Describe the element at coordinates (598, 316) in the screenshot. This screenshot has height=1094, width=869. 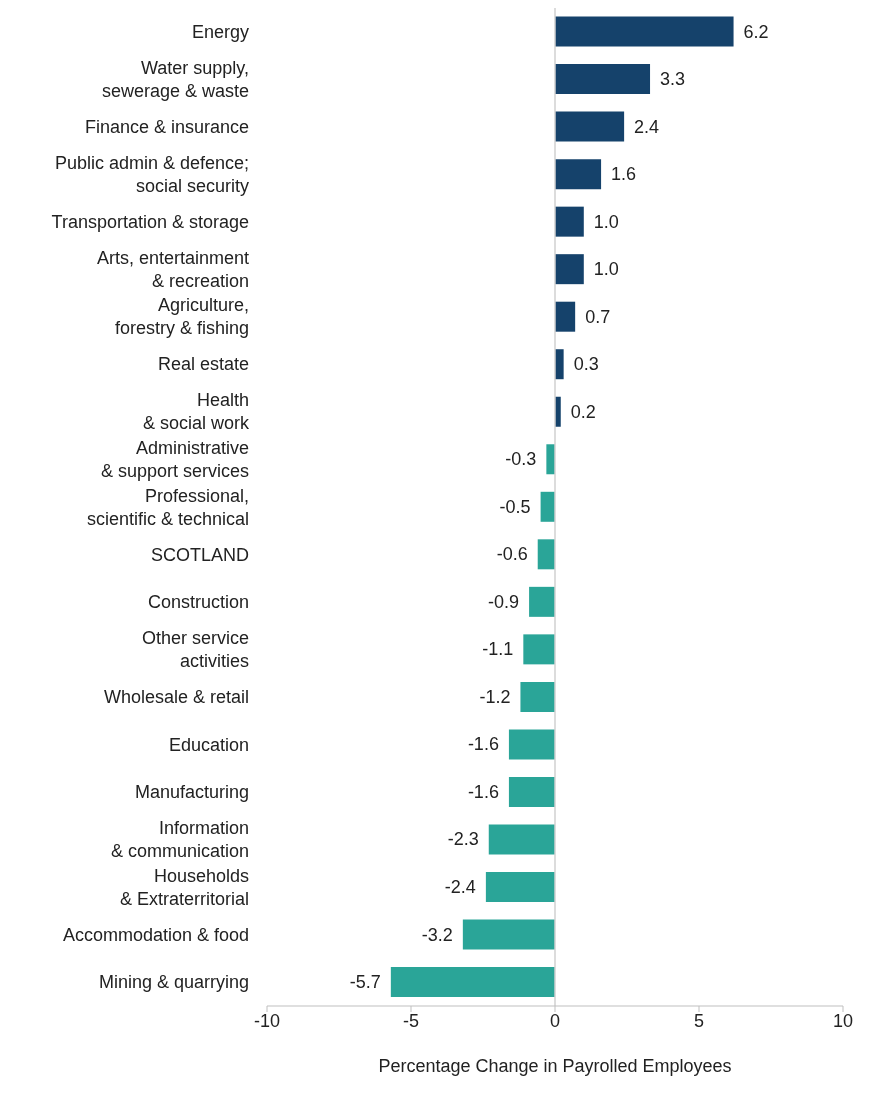
I see `data-label: 0.7` at that location.